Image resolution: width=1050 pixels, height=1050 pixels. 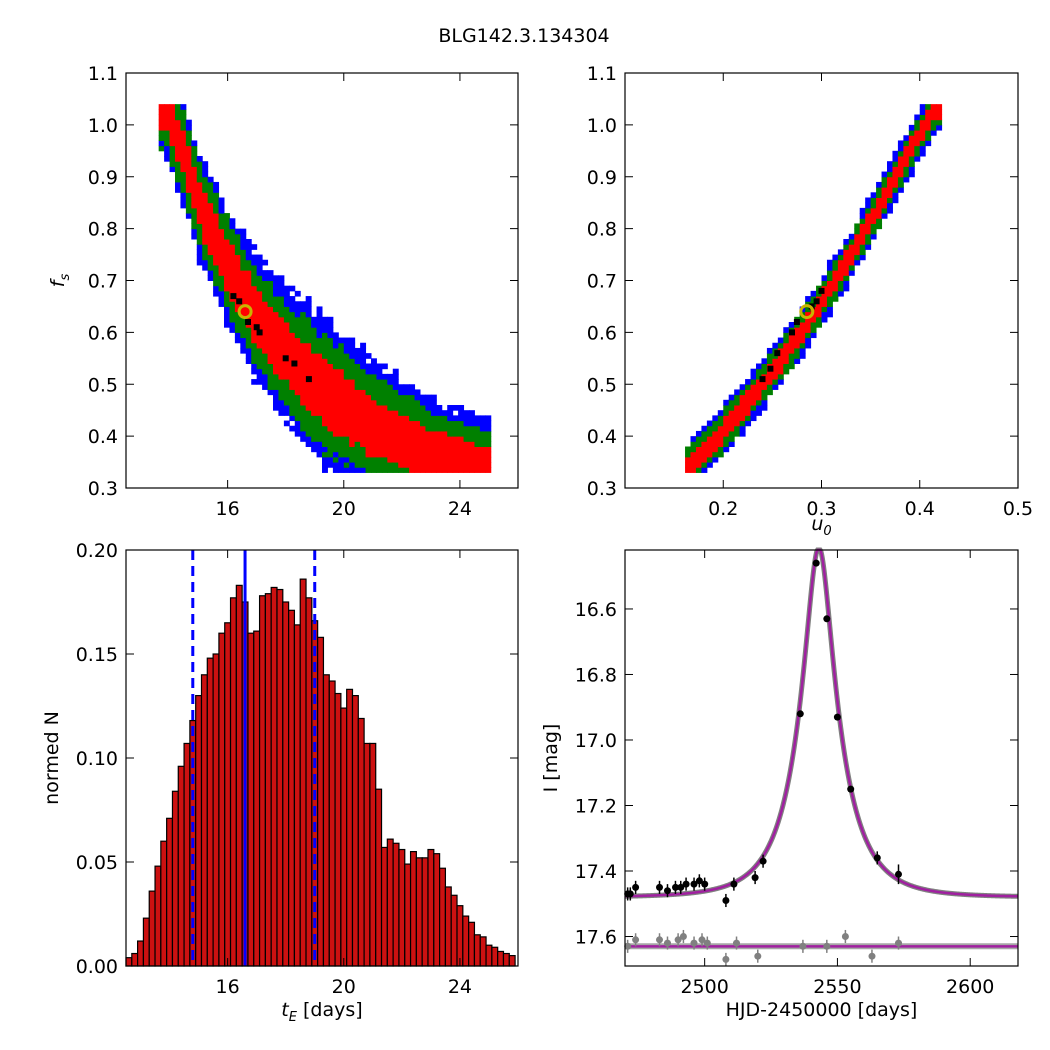 I want to click on u0-fs-x-label: u0, so click(x=821, y=526).